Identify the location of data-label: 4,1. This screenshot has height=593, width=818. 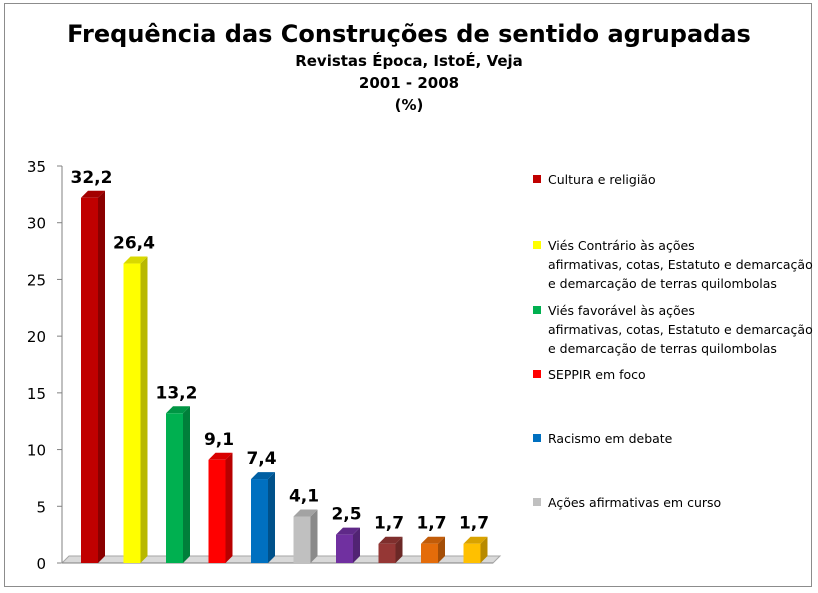
(304, 496).